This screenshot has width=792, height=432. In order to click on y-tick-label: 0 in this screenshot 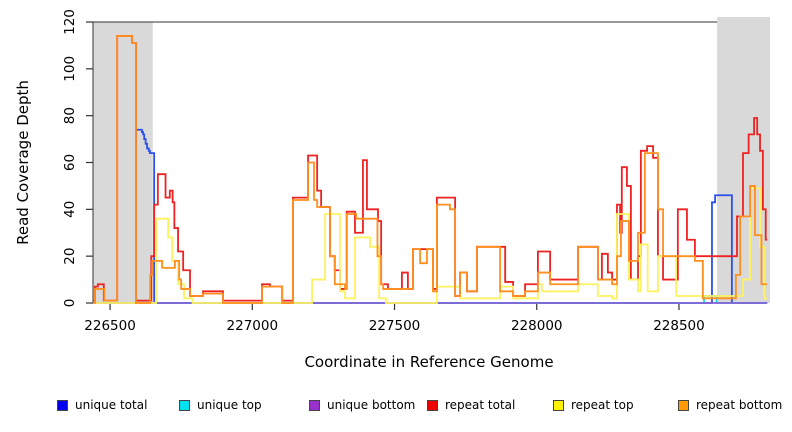, I will do `click(70, 303)`.